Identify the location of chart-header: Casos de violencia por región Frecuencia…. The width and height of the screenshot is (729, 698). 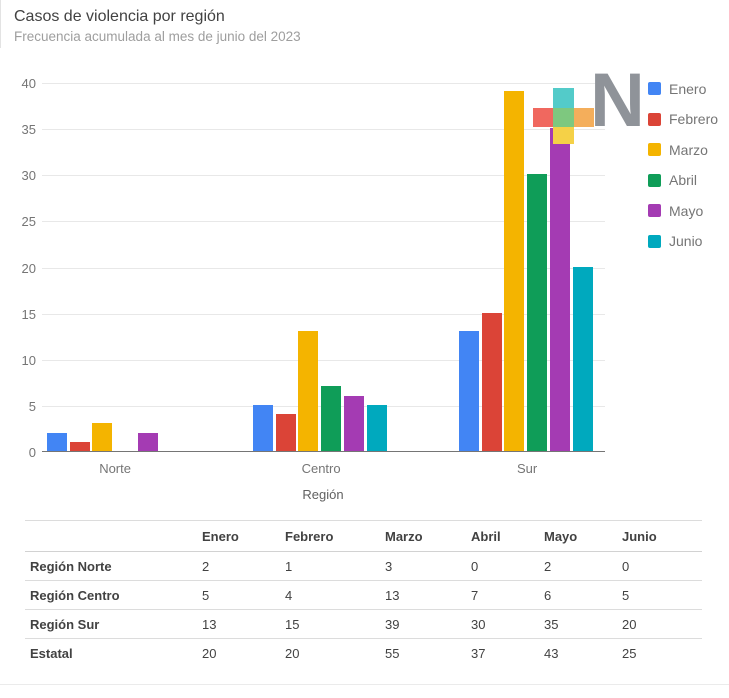
(157, 26).